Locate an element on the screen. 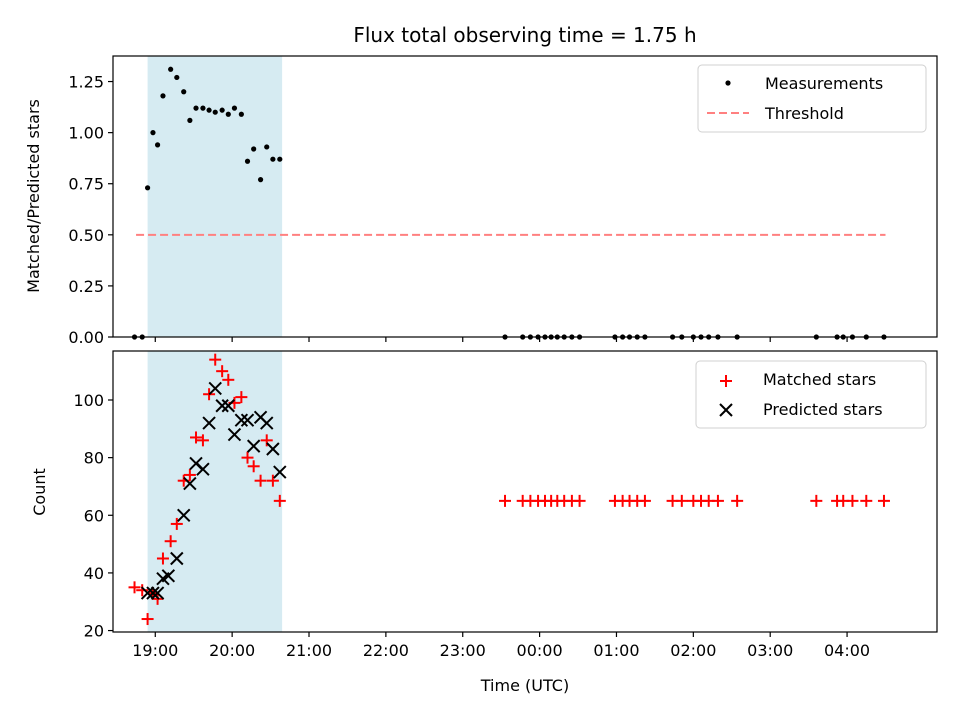 This screenshot has width=960, height=720. legend-matched-label: Matched stars is located at coordinates (819, 379).